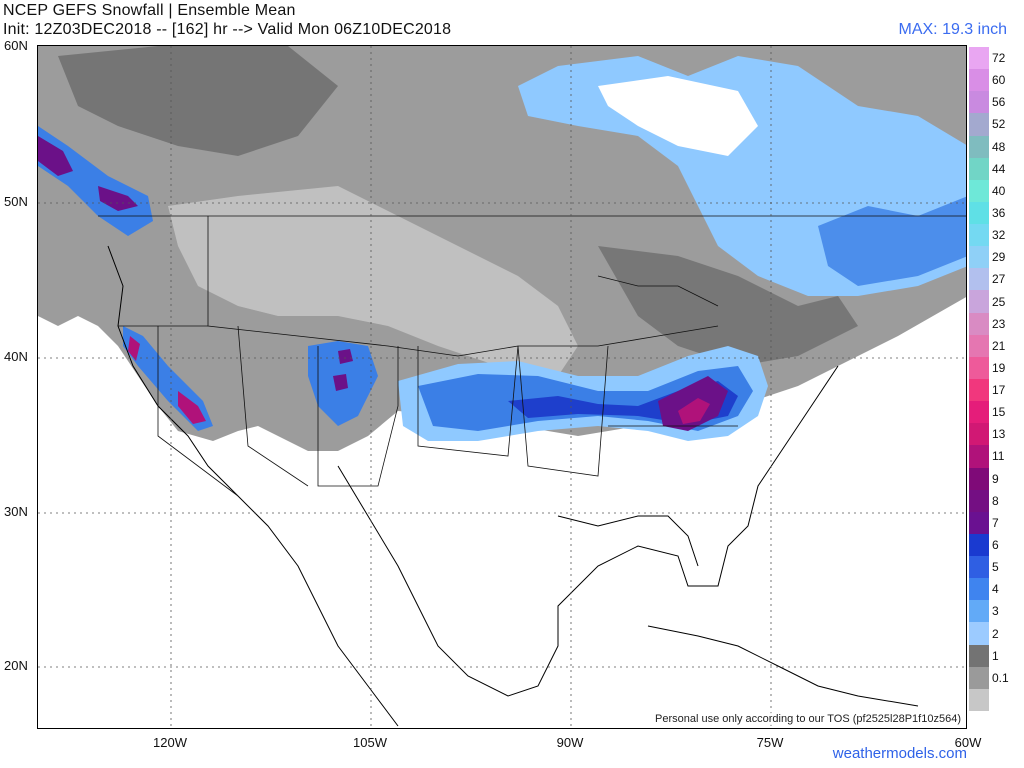 The width and height of the screenshot is (1024, 768). What do you see at coordinates (968, 742) in the screenshot?
I see `lon-label-60w: 60W` at bounding box center [968, 742].